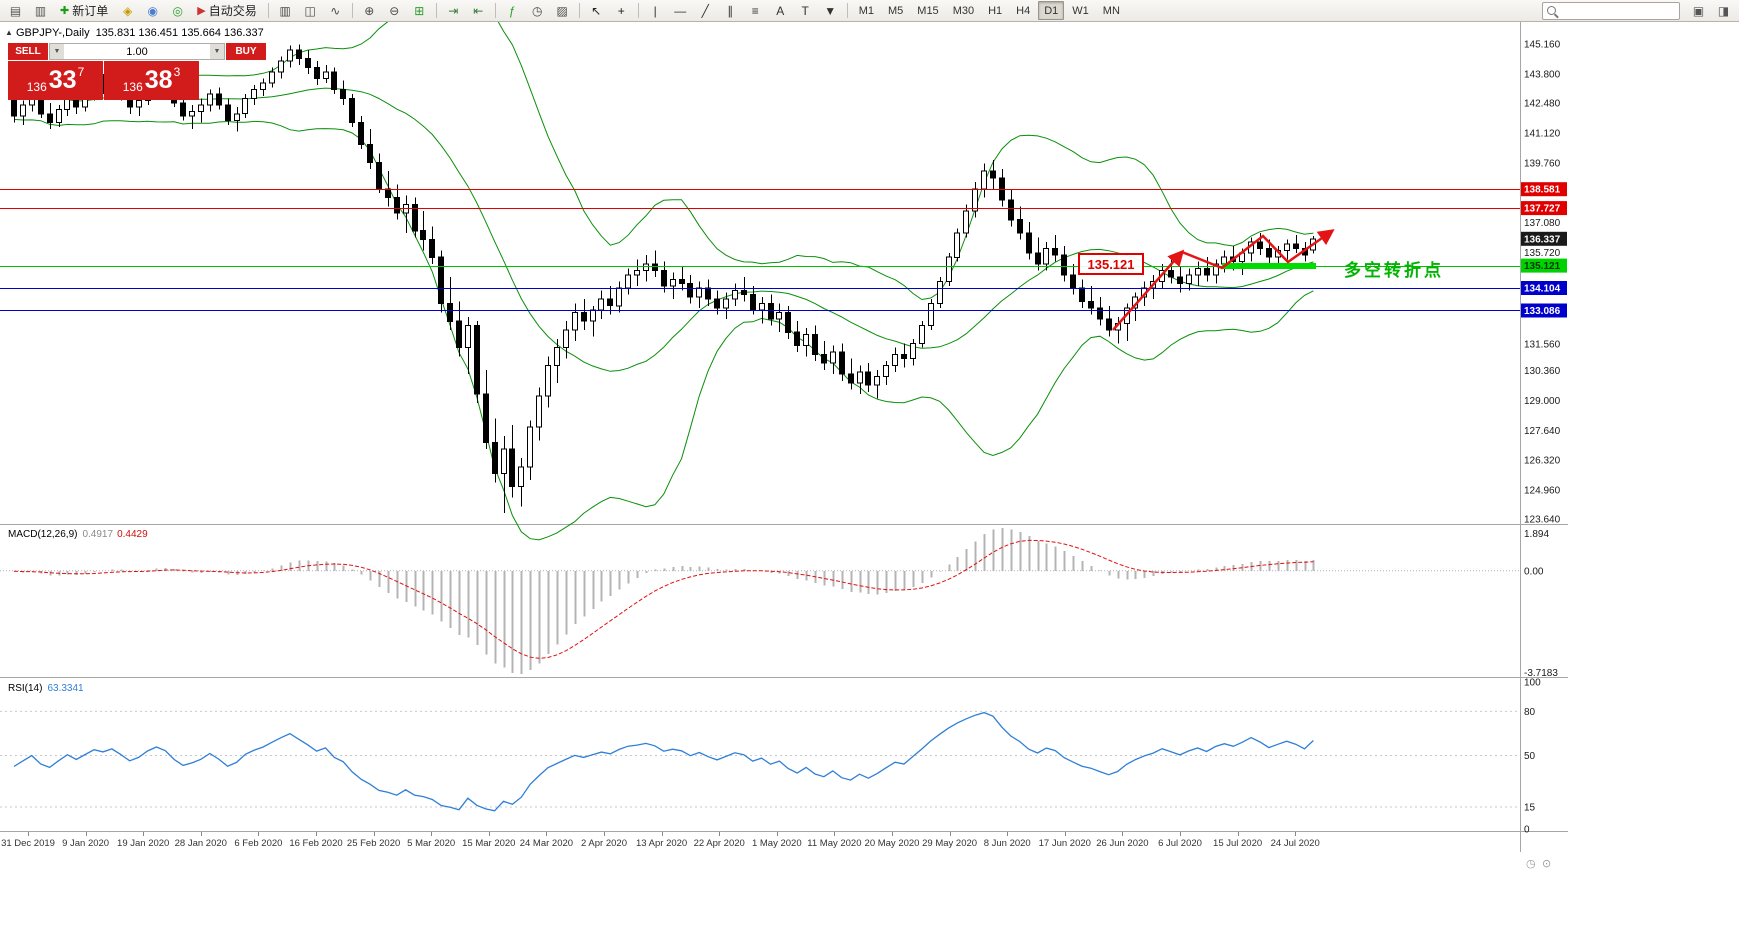 The width and height of the screenshot is (1739, 942). Describe the element at coordinates (201, 11) in the screenshot. I see `auto-trading-button-icon: ▶` at that location.